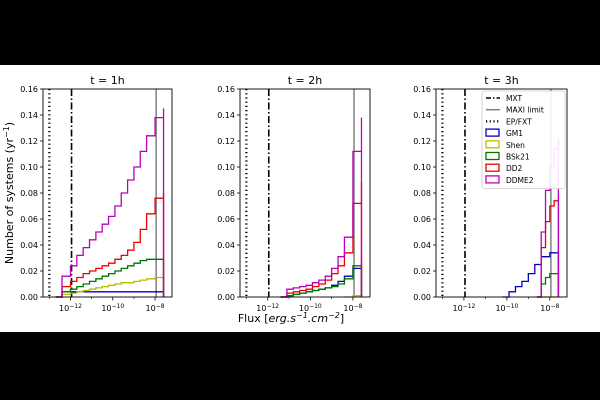  I want to click on legend-item: MAXI limit, so click(515, 110).